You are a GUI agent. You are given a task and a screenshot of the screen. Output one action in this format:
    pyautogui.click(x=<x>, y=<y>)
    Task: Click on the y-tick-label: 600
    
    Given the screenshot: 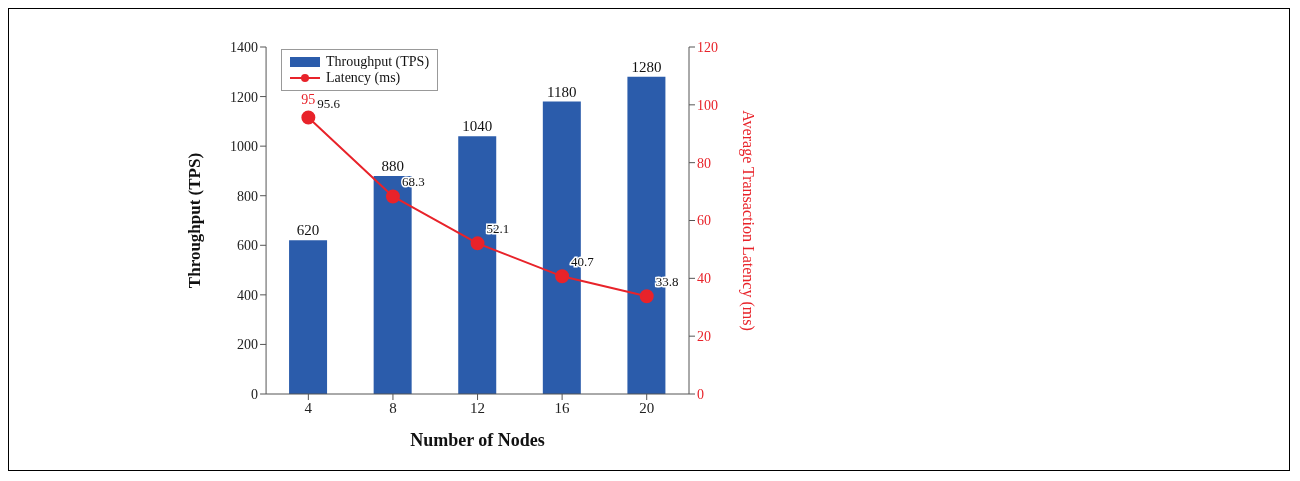 What is the action you would take?
    pyautogui.click(x=248, y=246)
    